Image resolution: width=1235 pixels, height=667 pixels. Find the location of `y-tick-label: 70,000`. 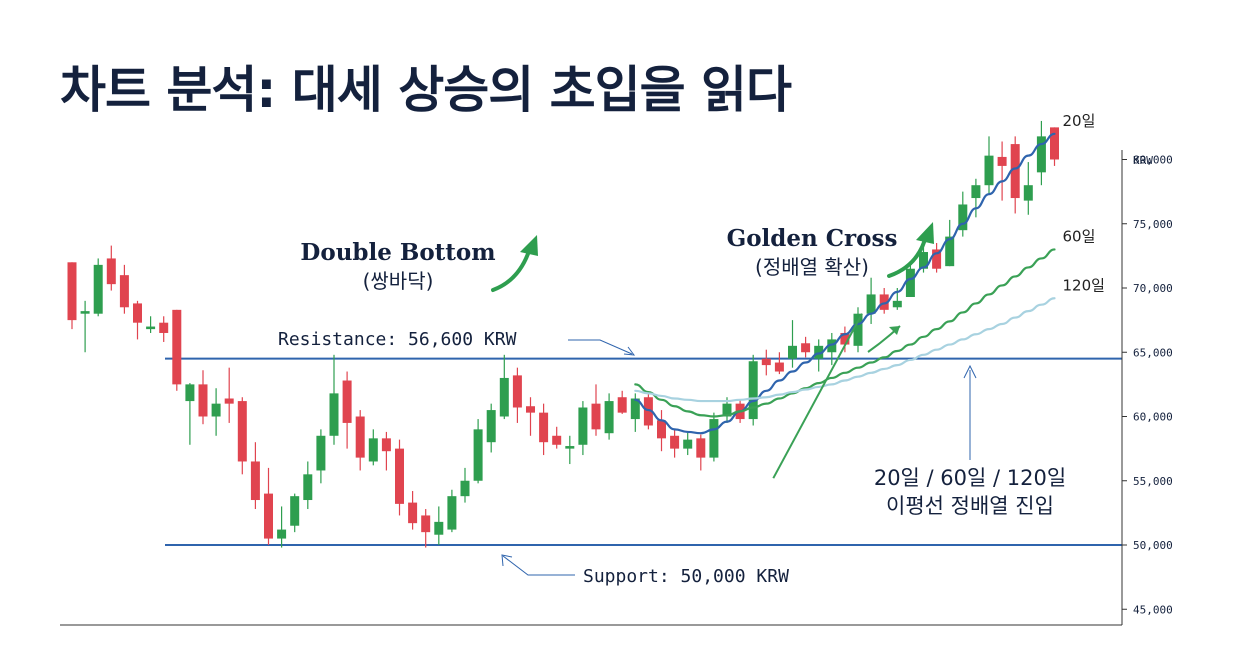

y-tick-label: 70,000 is located at coordinates (1153, 288).